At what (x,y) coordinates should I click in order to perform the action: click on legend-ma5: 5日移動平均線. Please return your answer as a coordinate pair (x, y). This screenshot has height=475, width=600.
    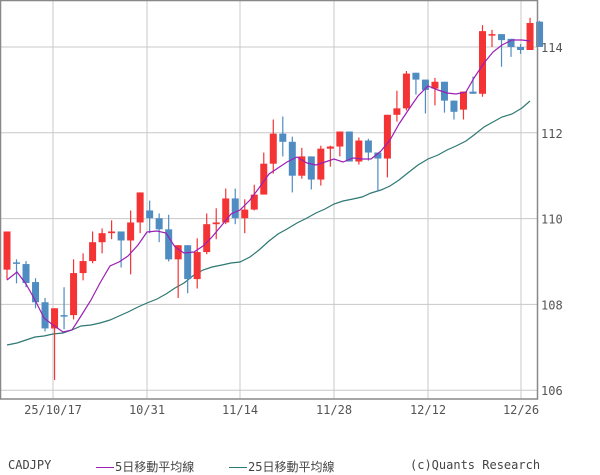
    Looking at the image, I should click on (145, 466).